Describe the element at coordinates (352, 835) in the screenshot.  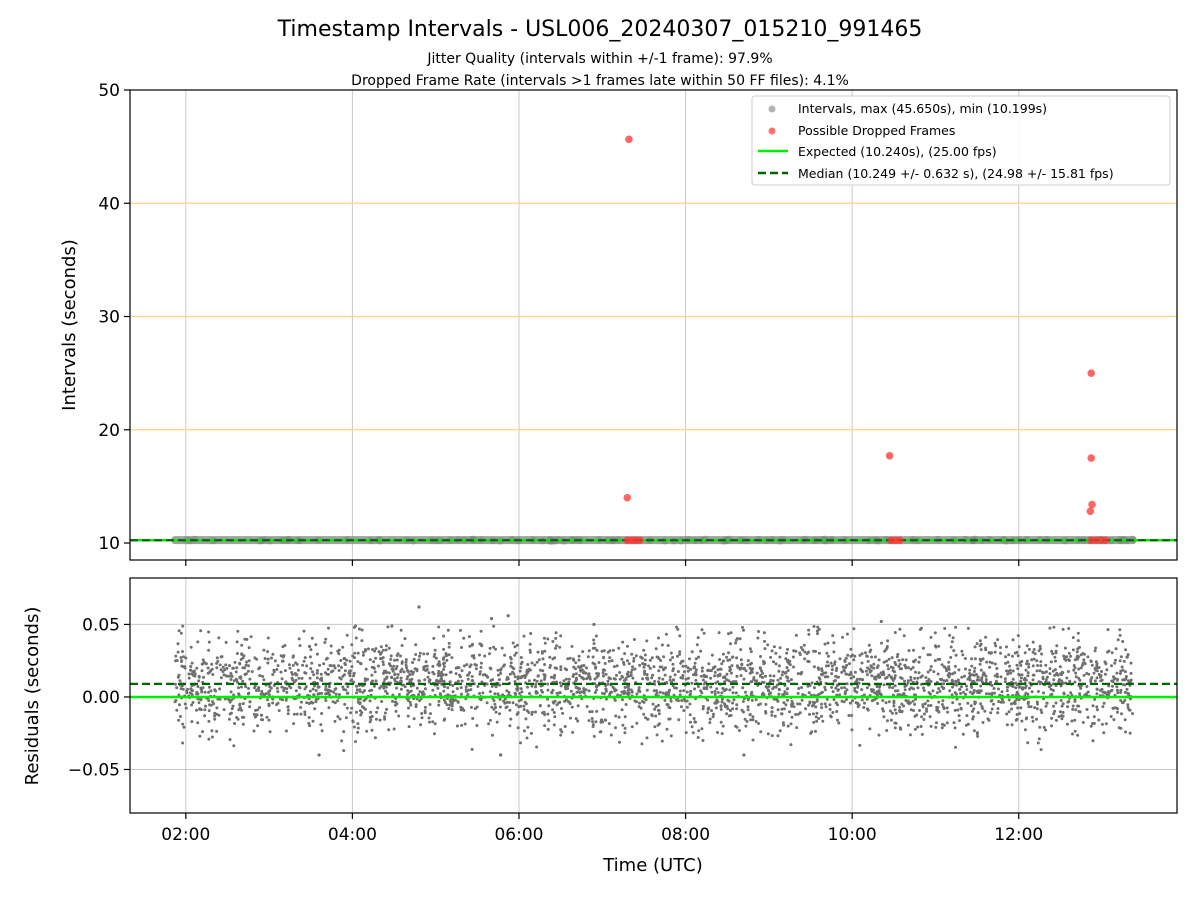
I see `x-tick-label: 04:00` at that location.